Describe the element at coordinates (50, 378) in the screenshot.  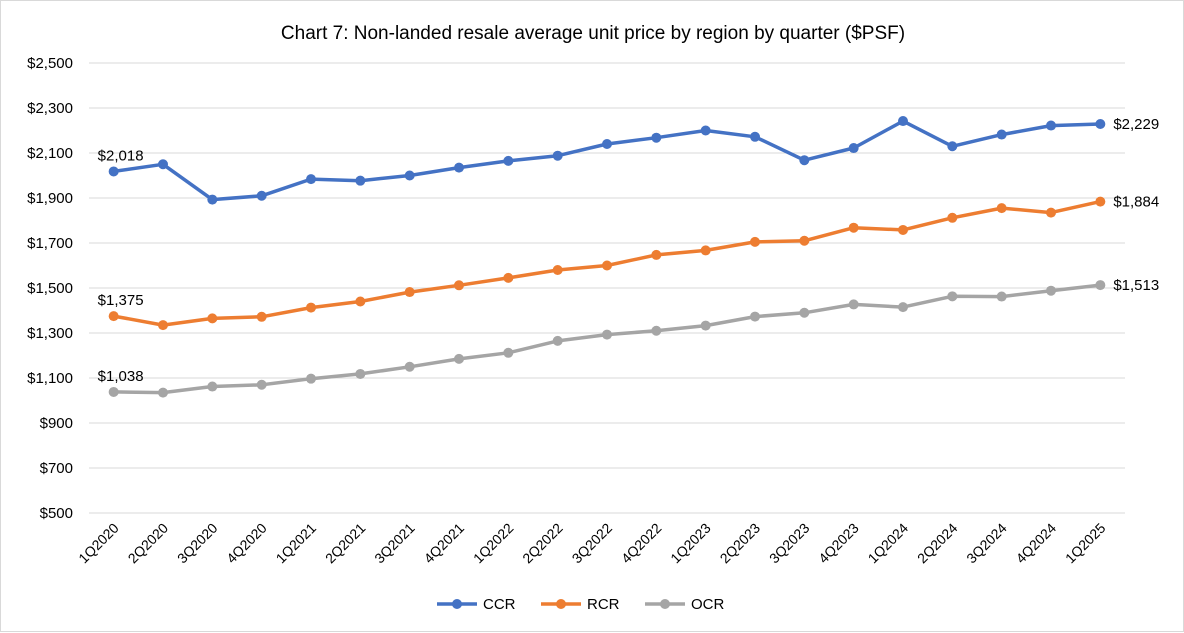
I see `y-tick-label: $1,100` at that location.